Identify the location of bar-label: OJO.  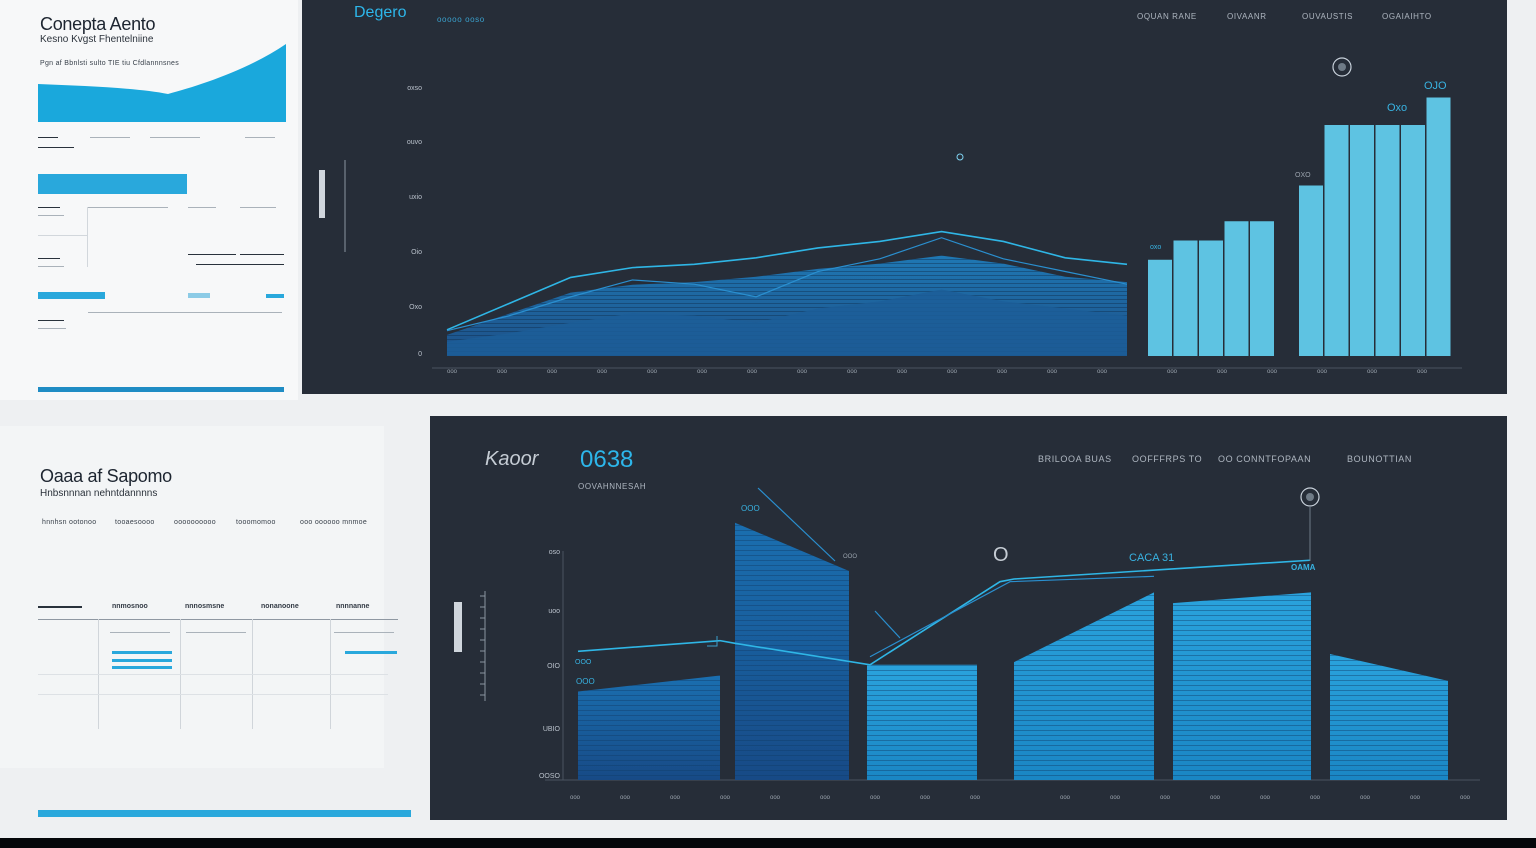
(1435, 86).